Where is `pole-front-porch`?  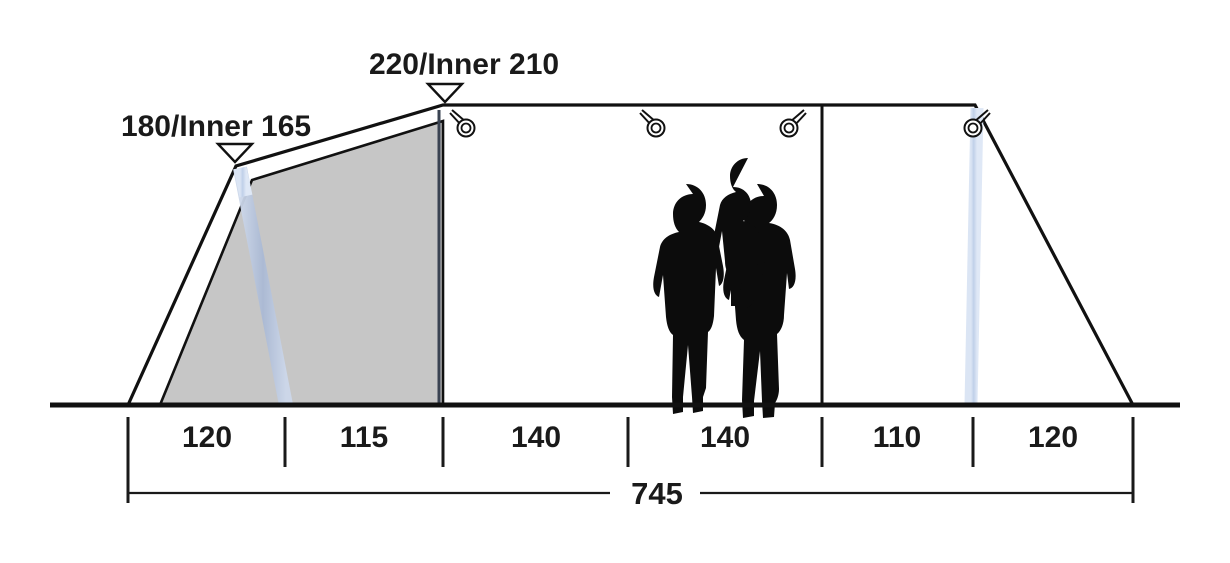
pole-front-porch is located at coordinates (263, 286).